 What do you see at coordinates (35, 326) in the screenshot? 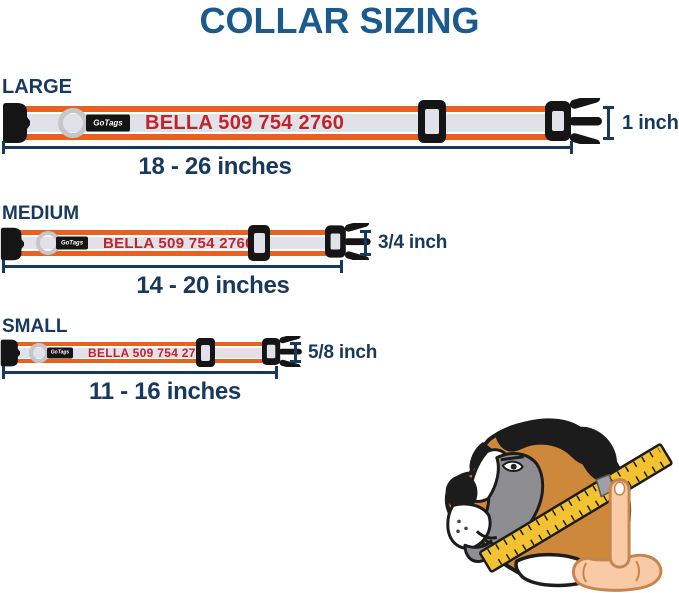
I see `size-label-small: SMALL` at bounding box center [35, 326].